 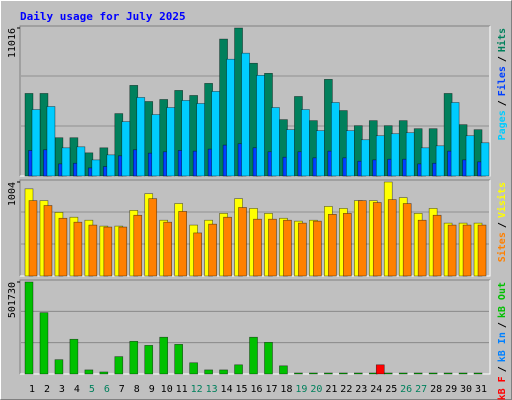 What do you see at coordinates (481, 389) in the screenshot?
I see `x-tick-label: 31` at bounding box center [481, 389].